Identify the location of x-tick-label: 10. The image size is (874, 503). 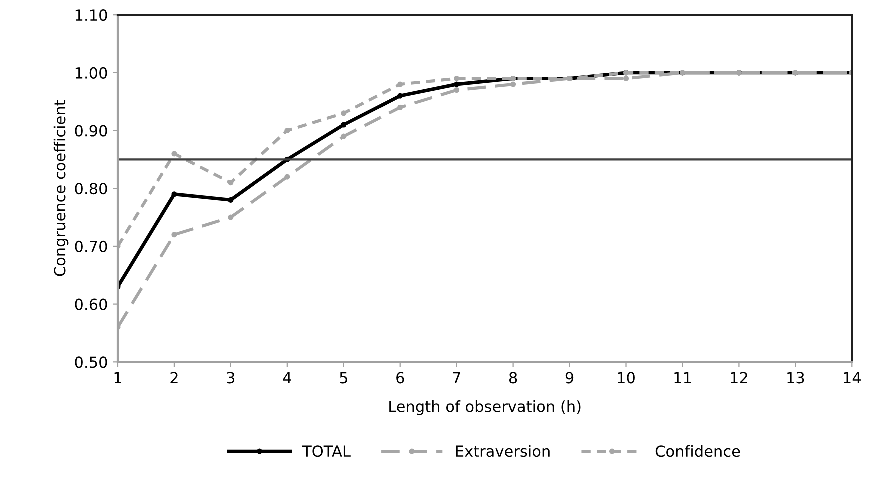
(626, 378).